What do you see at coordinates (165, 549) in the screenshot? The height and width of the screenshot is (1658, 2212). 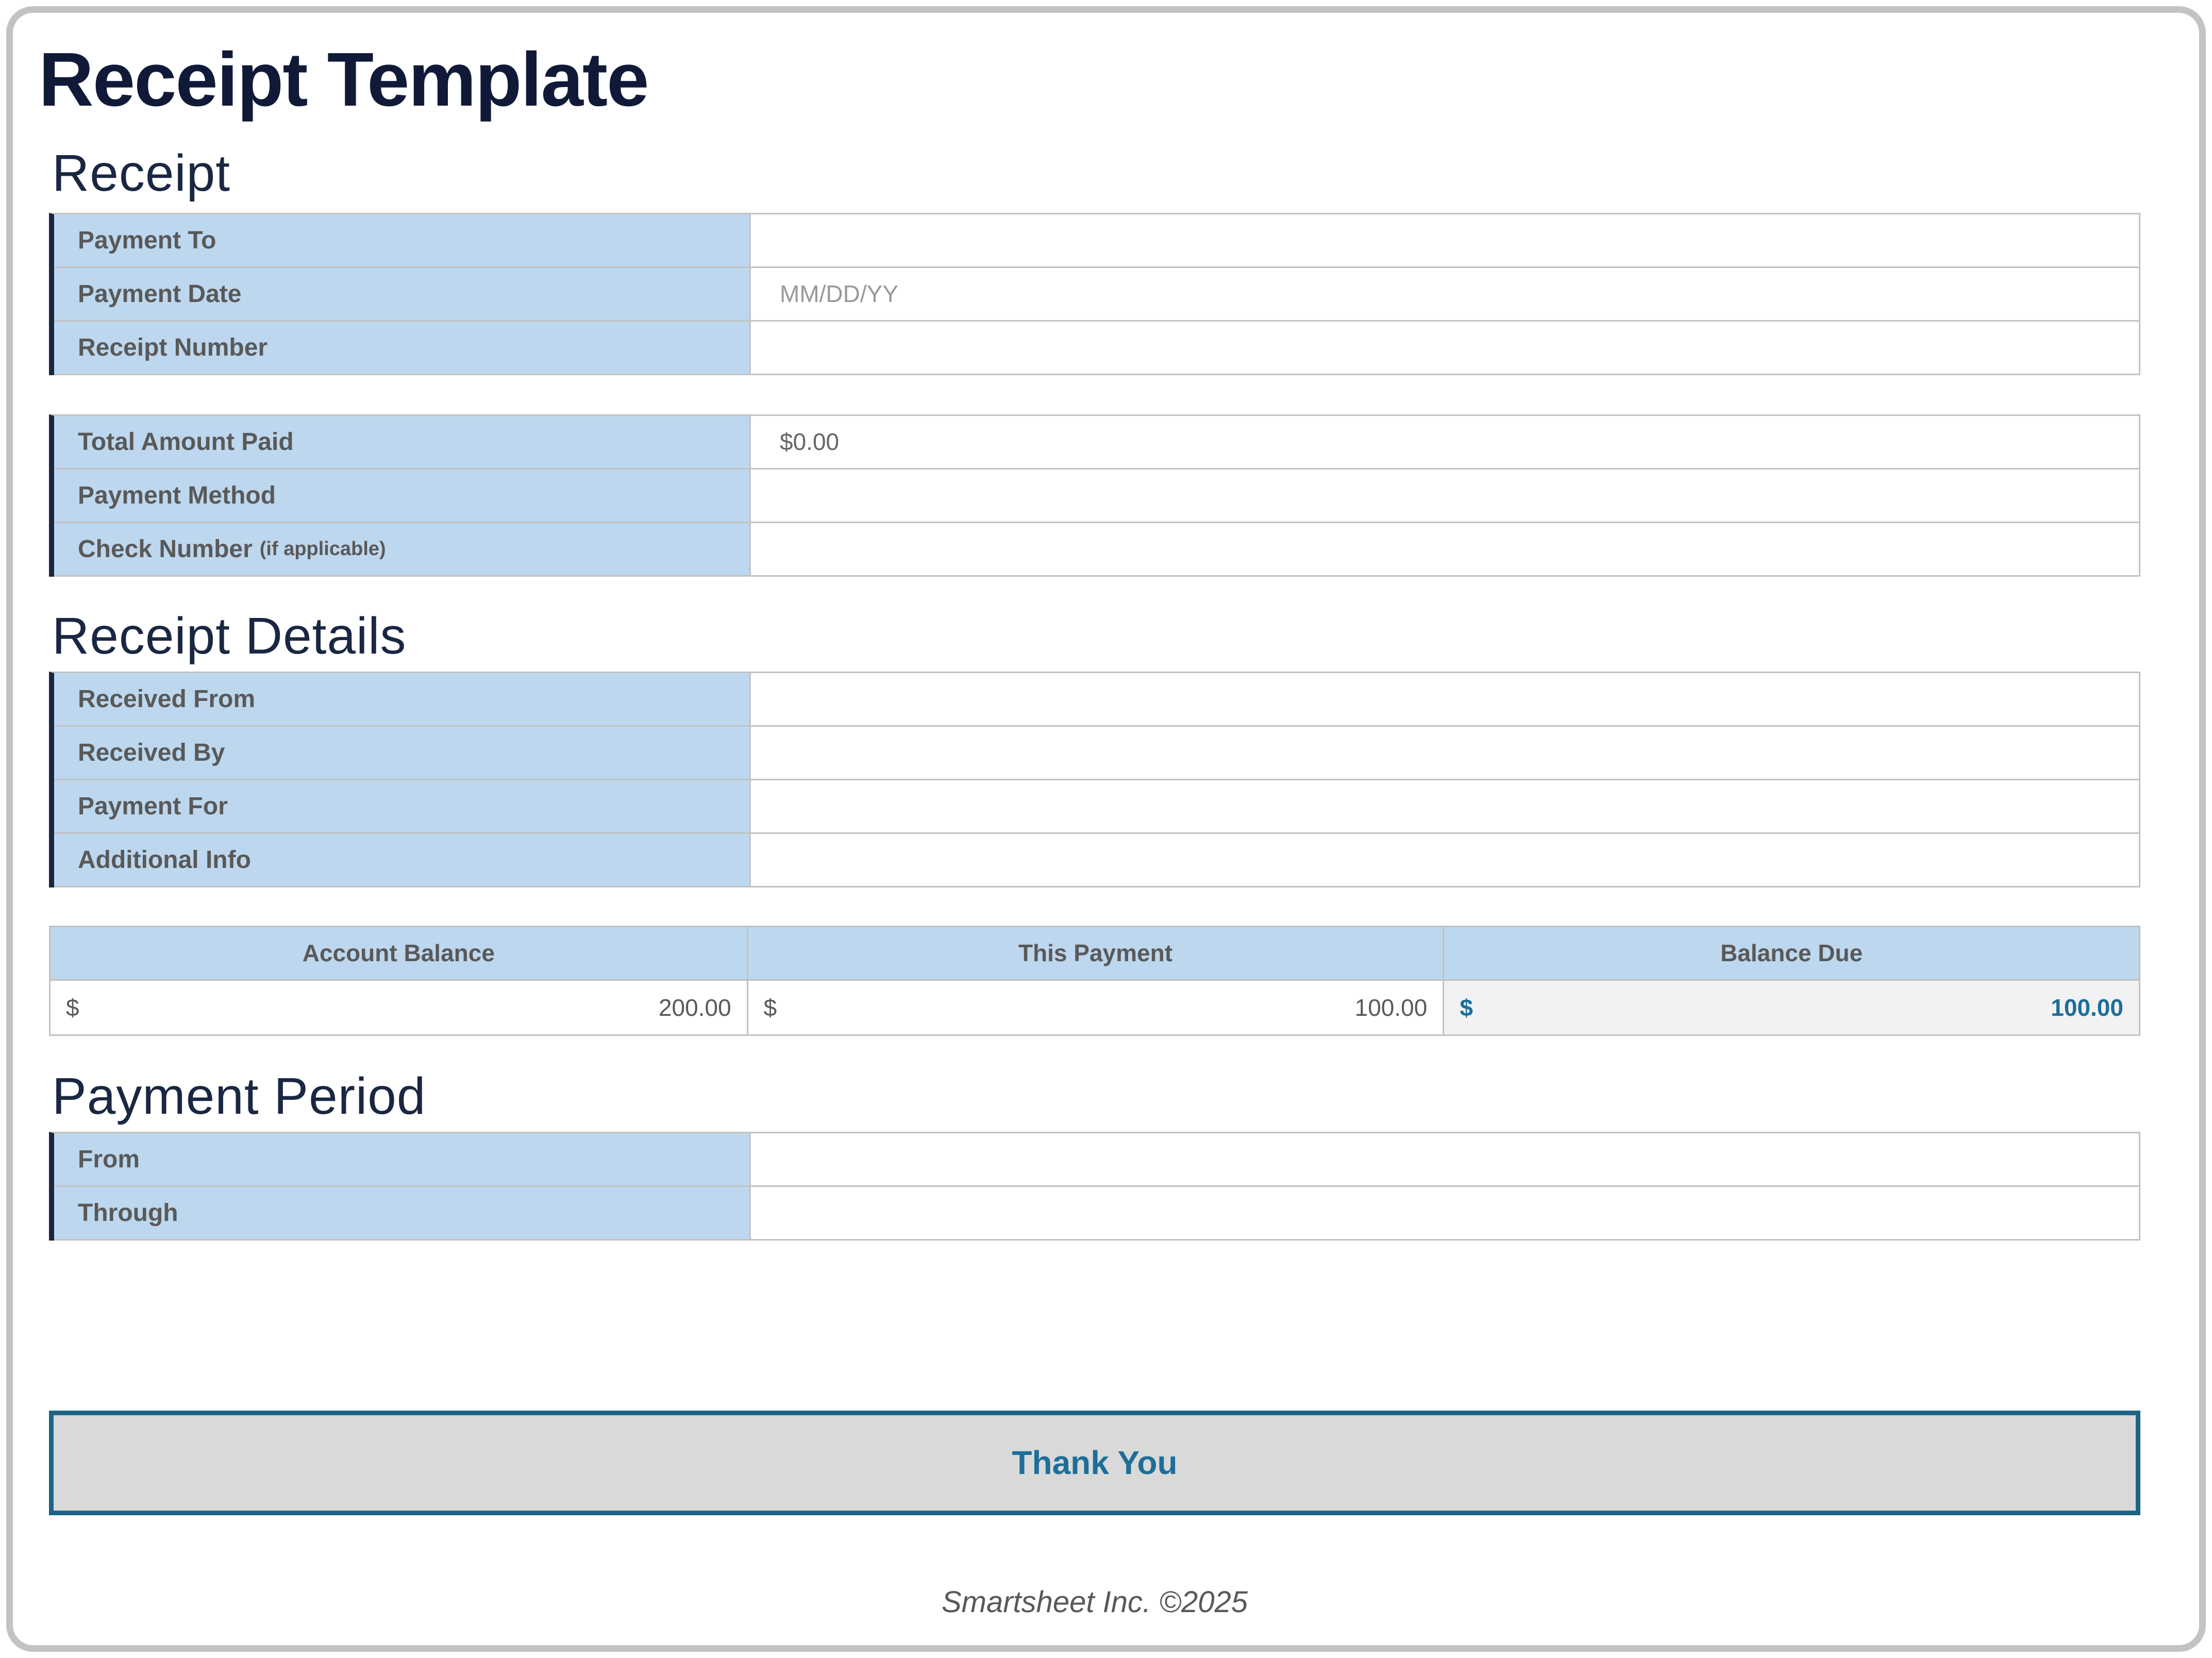 I see `check-number-label-text: Check Number` at bounding box center [165, 549].